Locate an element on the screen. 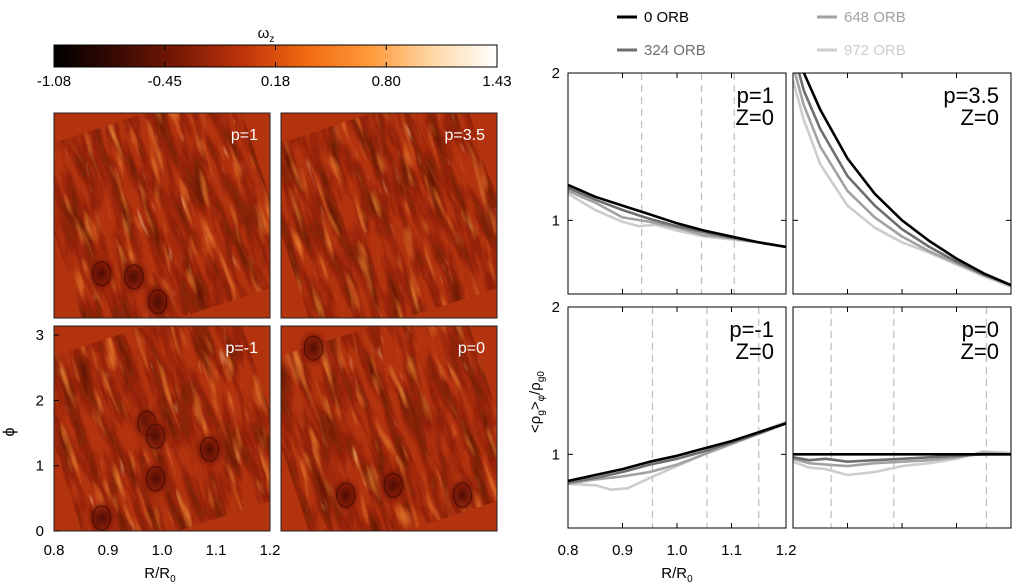 The width and height of the screenshot is (1016, 586). profile-panel-label: p=3.5 is located at coordinates (971, 95).